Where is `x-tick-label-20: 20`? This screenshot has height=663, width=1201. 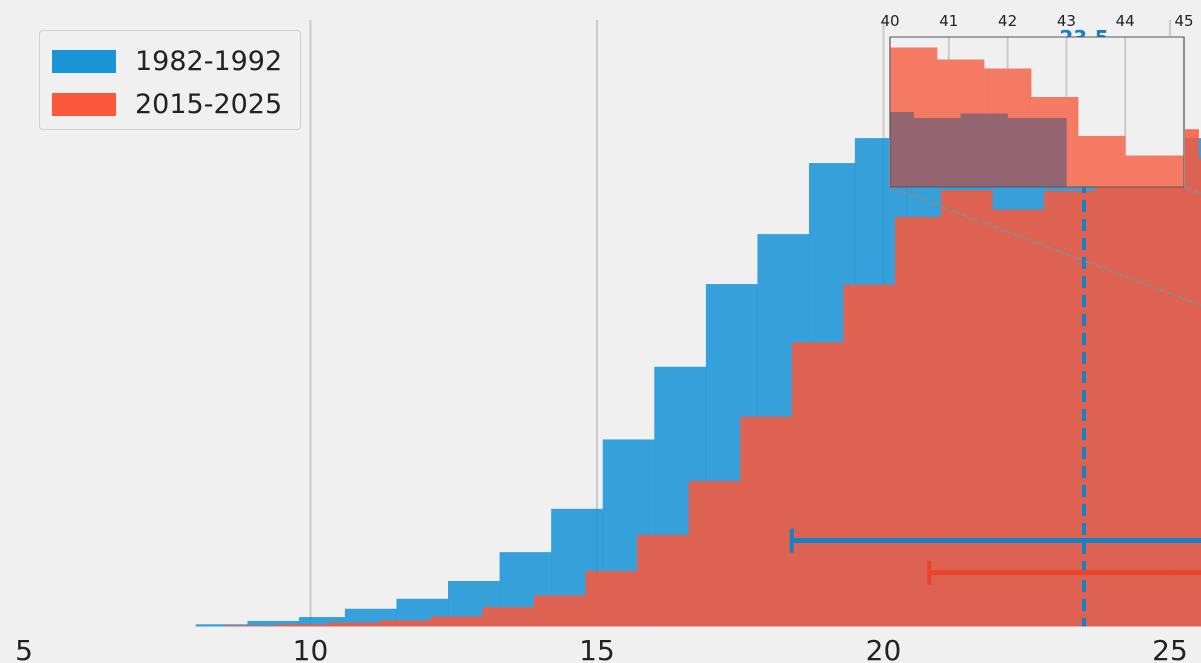
x-tick-label-20: 20 is located at coordinates (884, 648).